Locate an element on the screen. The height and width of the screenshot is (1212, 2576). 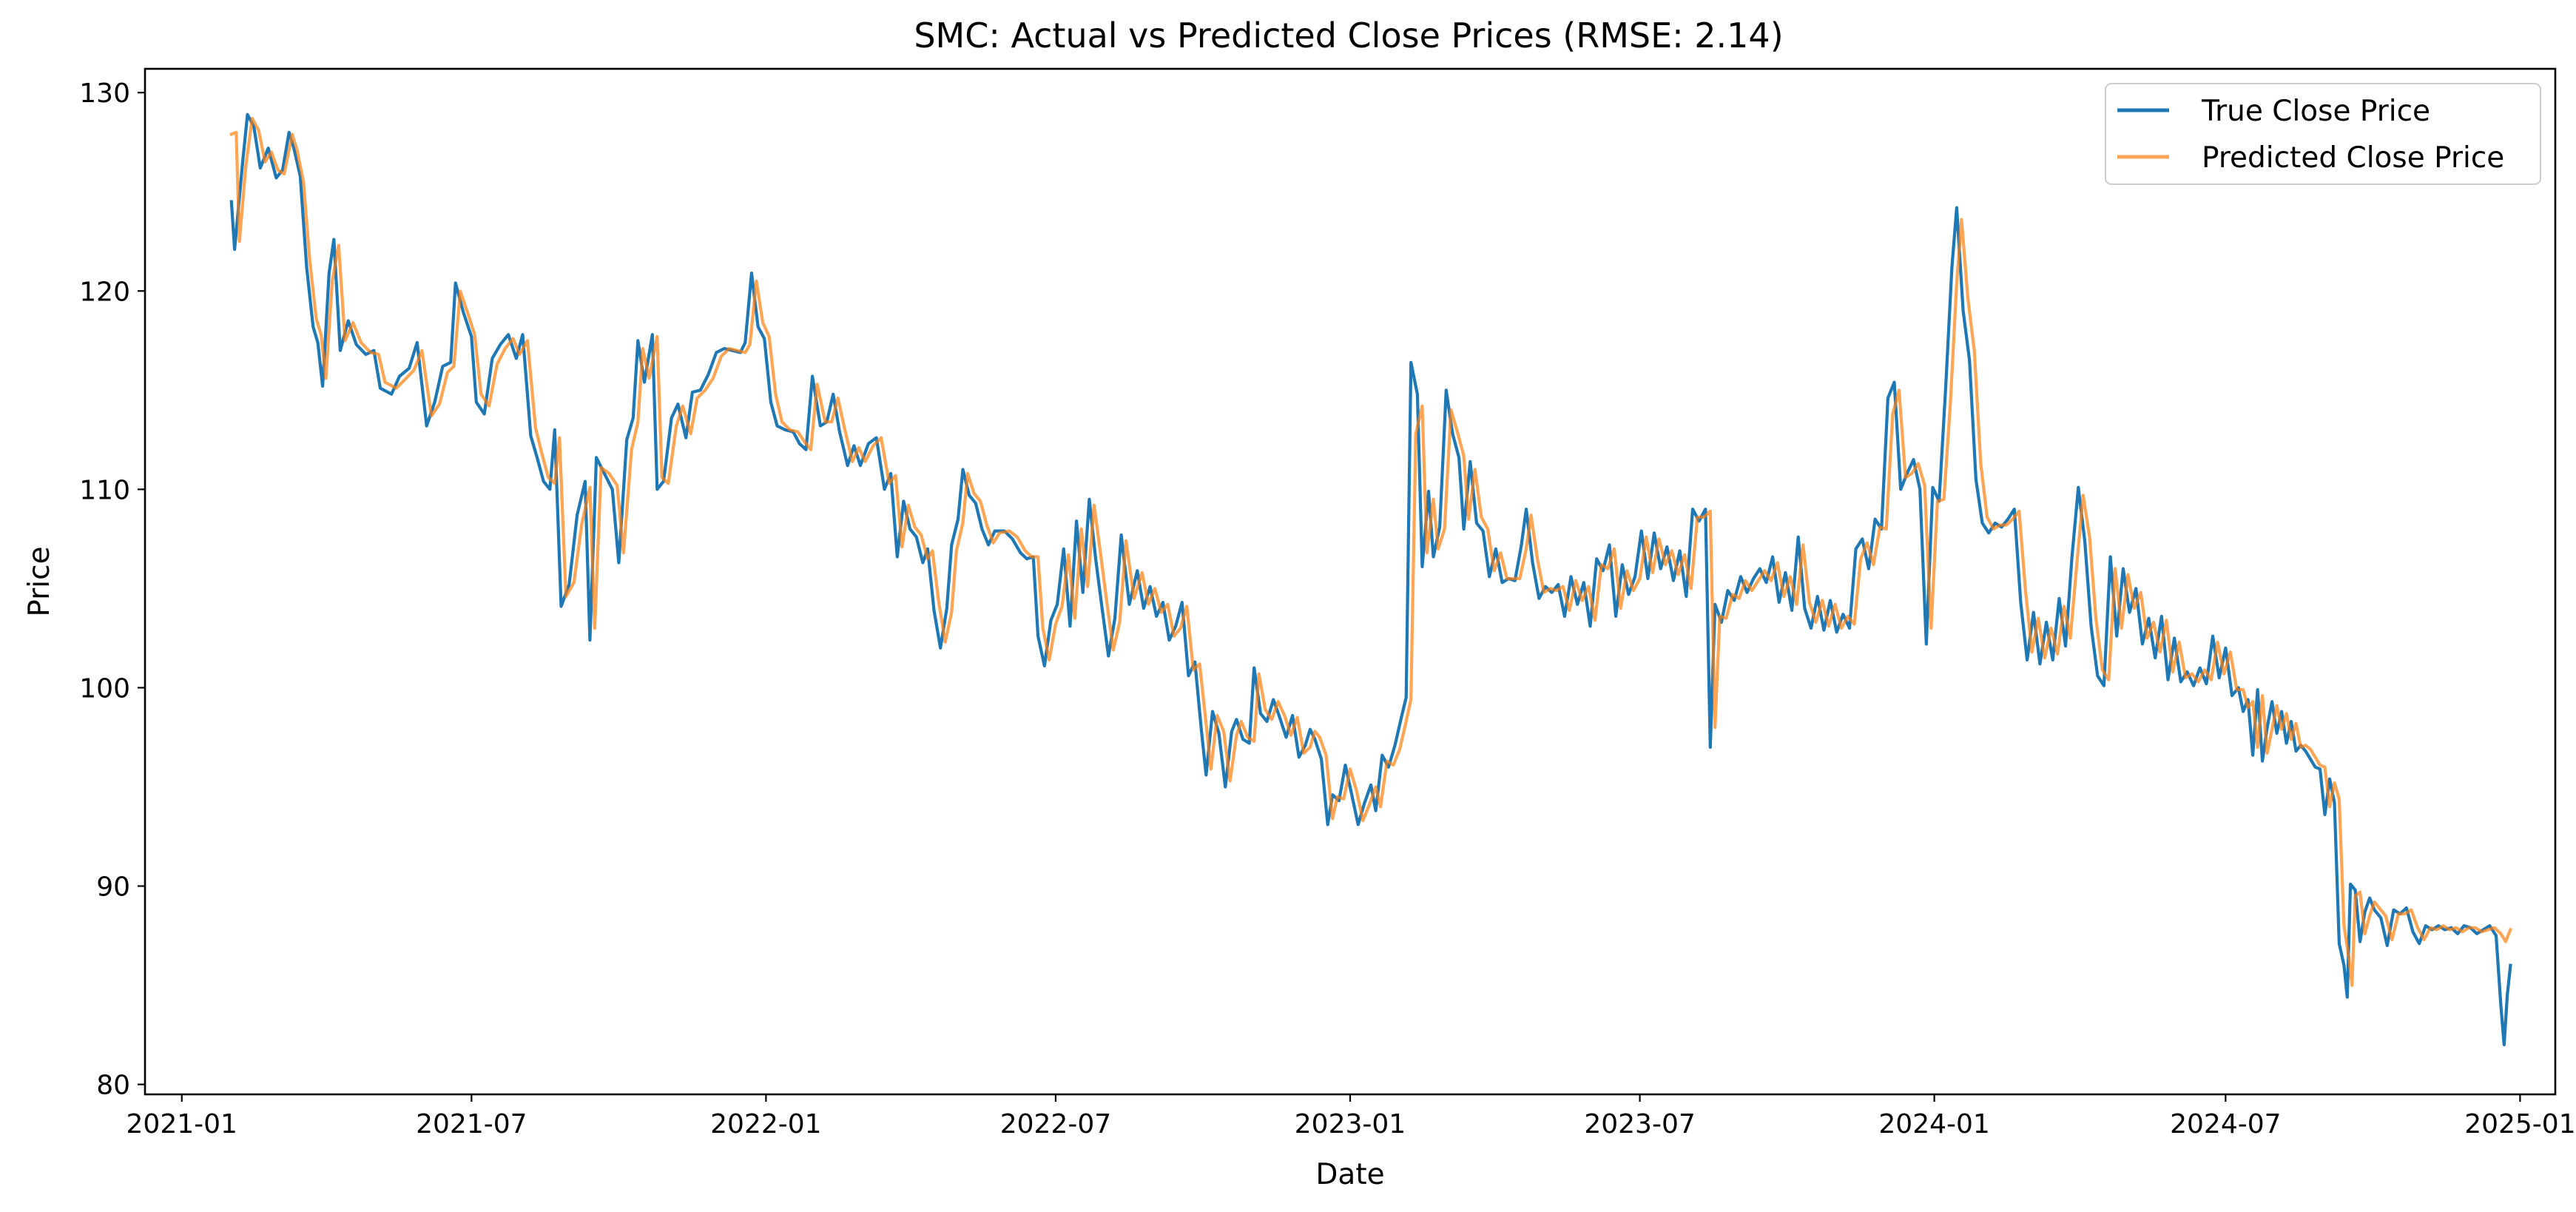
y-tick-label: 130 is located at coordinates (104, 94).